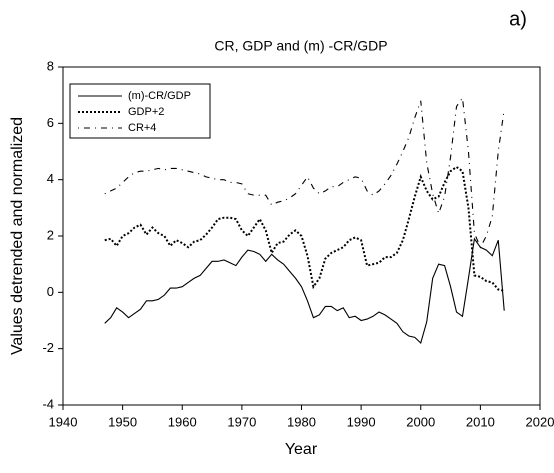 The width and height of the screenshot is (554, 473). What do you see at coordinates (142, 128) in the screenshot?
I see `legend-label: CR+4` at bounding box center [142, 128].